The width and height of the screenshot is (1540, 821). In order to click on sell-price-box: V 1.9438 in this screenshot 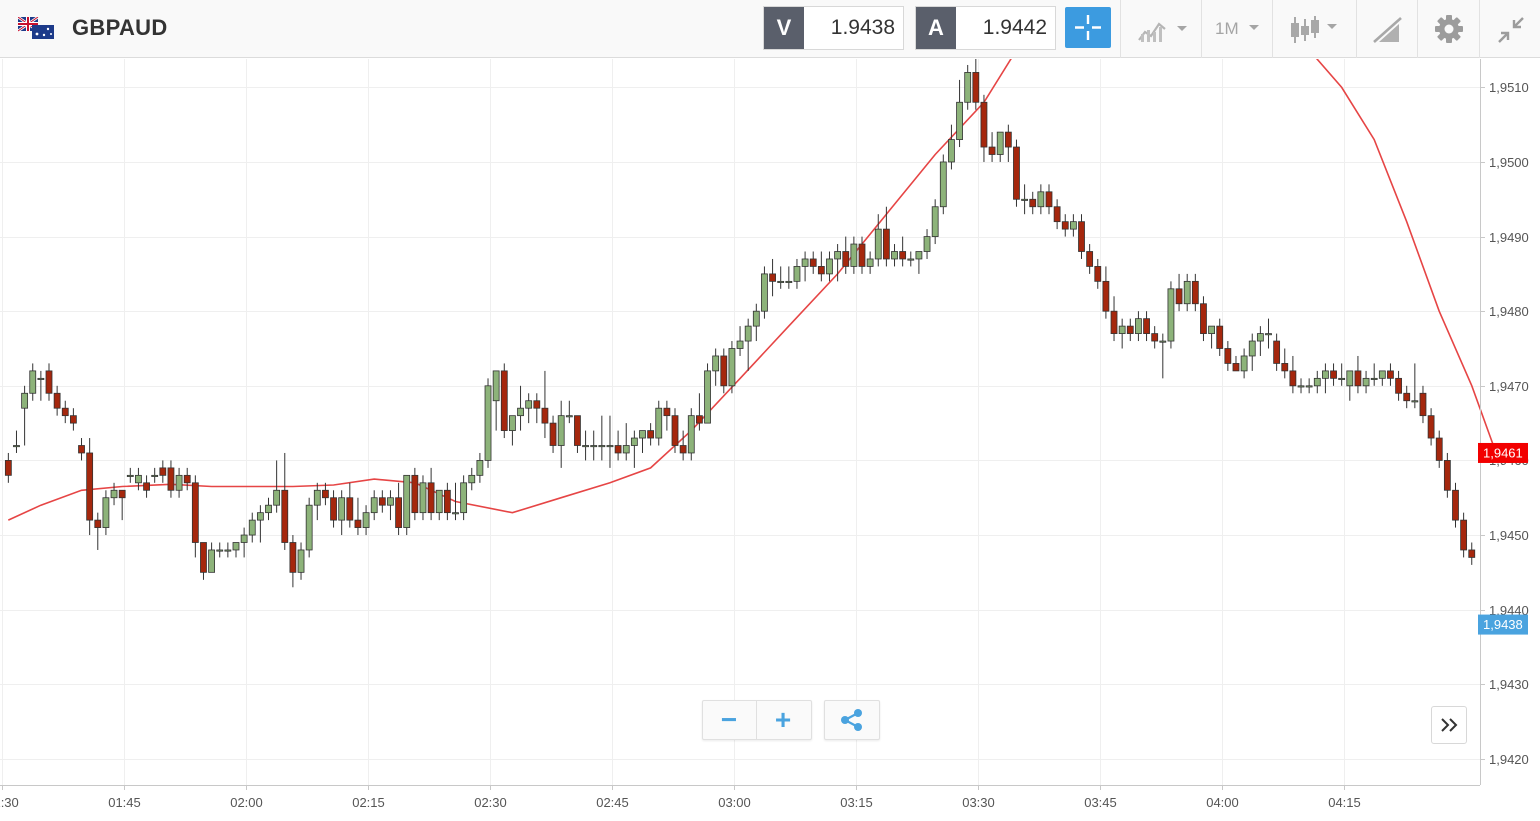, I will do `click(833, 28)`.